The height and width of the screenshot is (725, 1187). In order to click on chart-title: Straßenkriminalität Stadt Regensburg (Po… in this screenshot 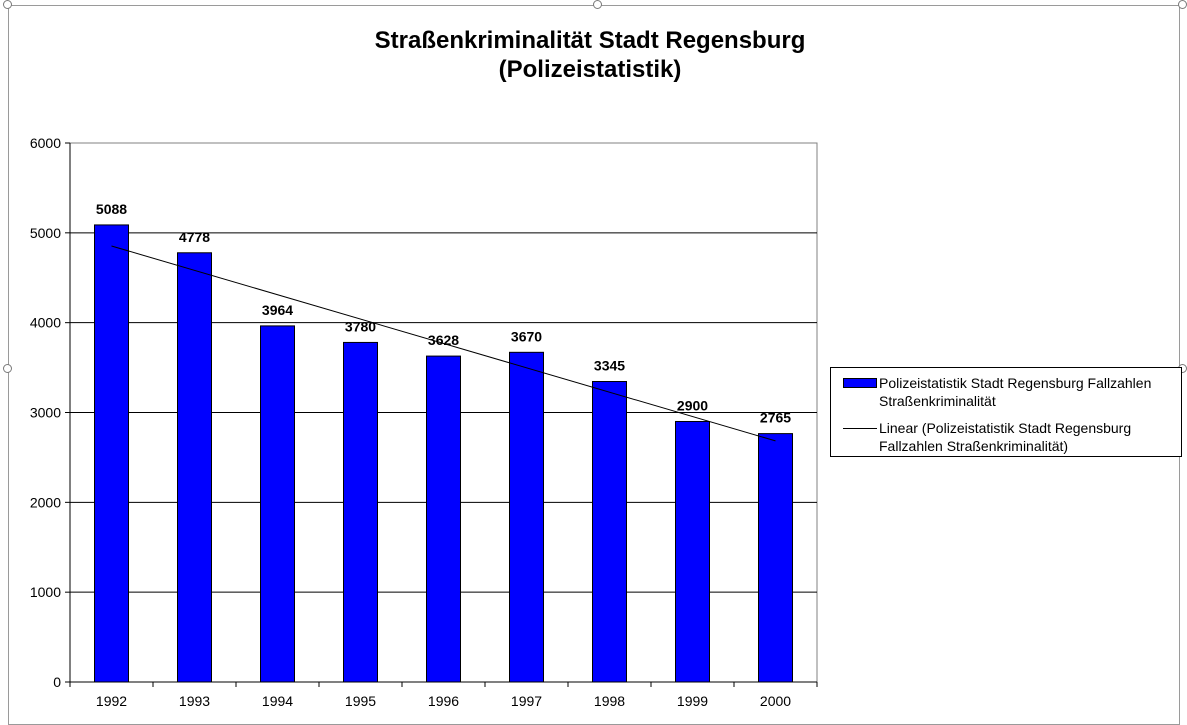, I will do `click(590, 55)`.